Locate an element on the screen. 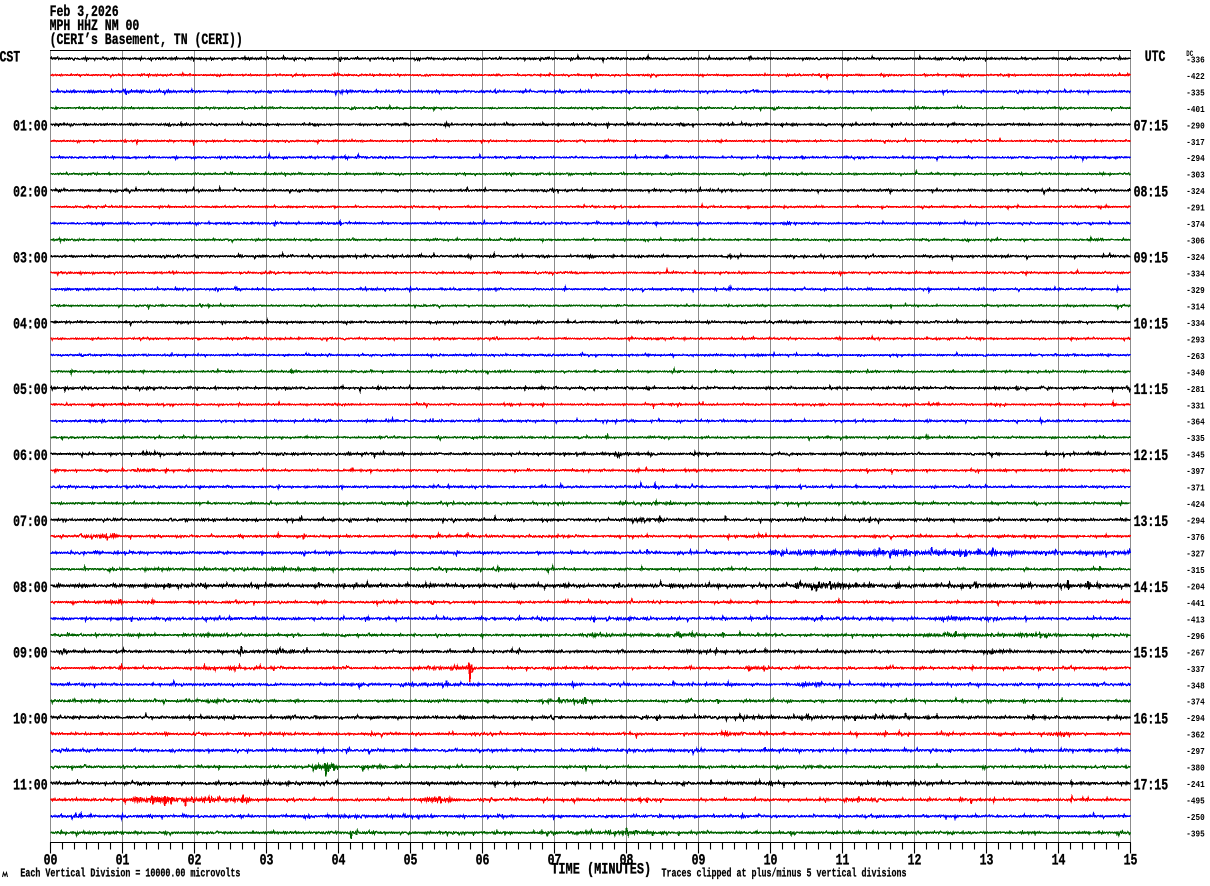 This screenshot has height=886, width=1210. svg-text: 13:15 is located at coordinates (1151, 522).